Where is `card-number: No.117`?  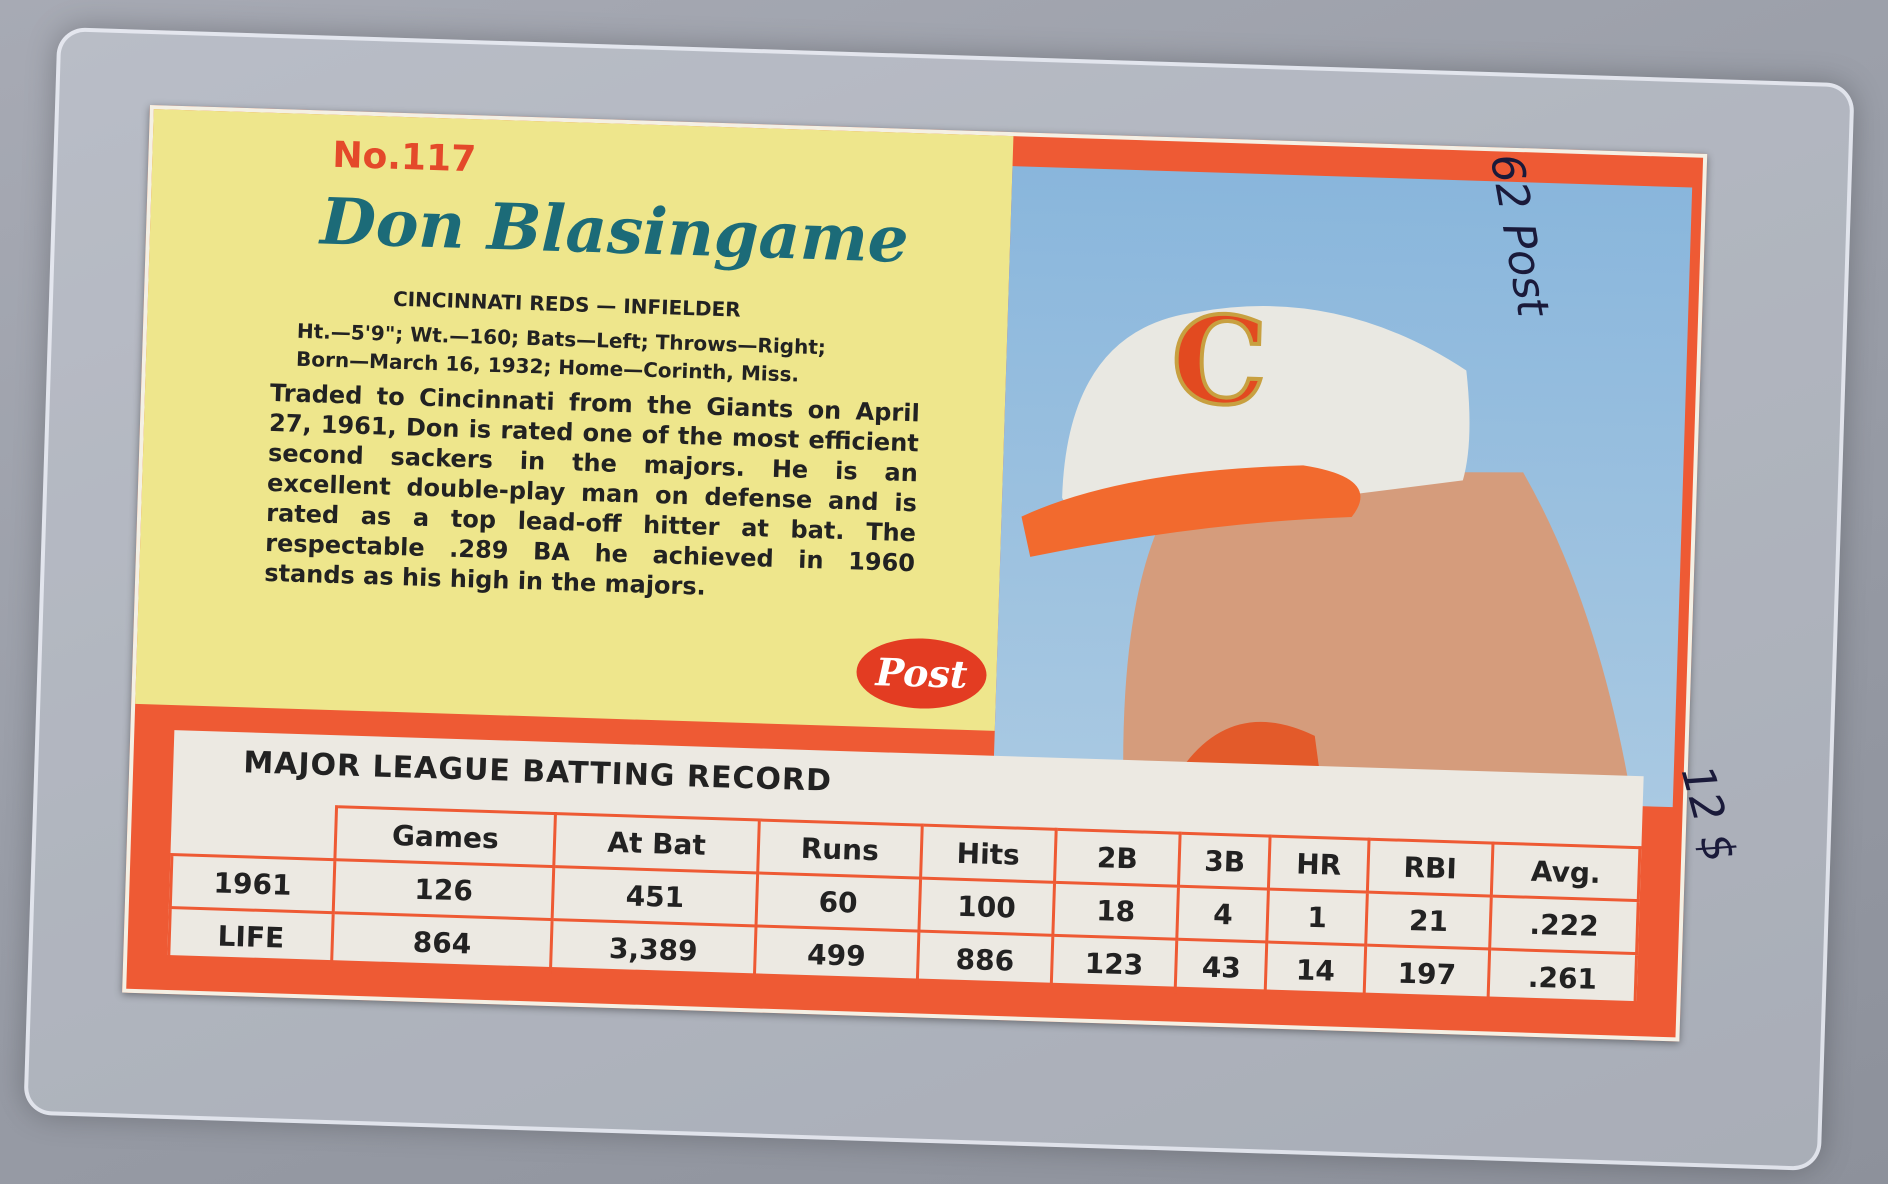 card-number: No.117 is located at coordinates (404, 157).